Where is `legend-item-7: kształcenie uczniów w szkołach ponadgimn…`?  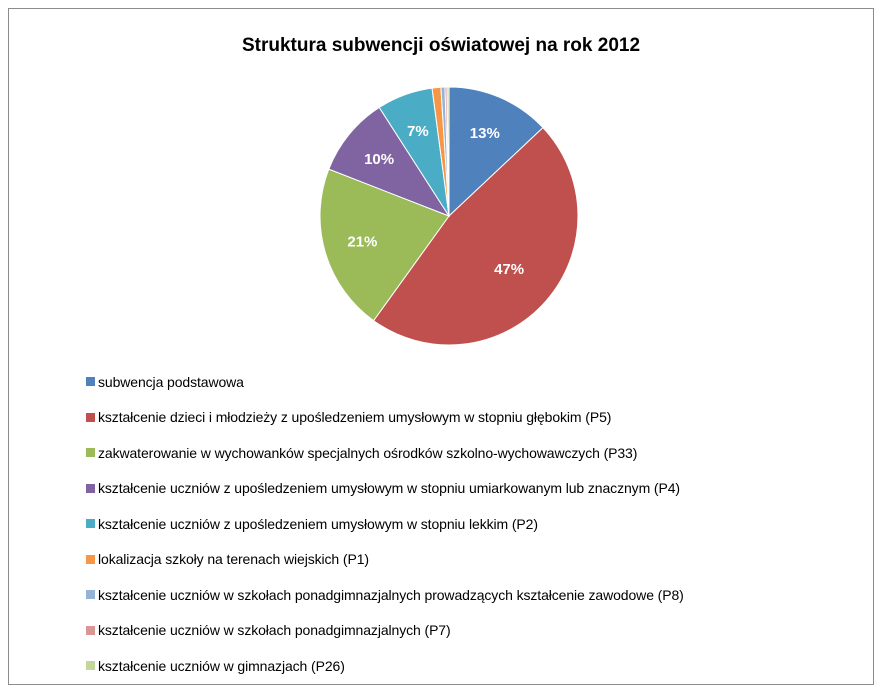
legend-item-7: kształcenie uczniów w szkołach ponadgimn… is located at coordinates (385, 595).